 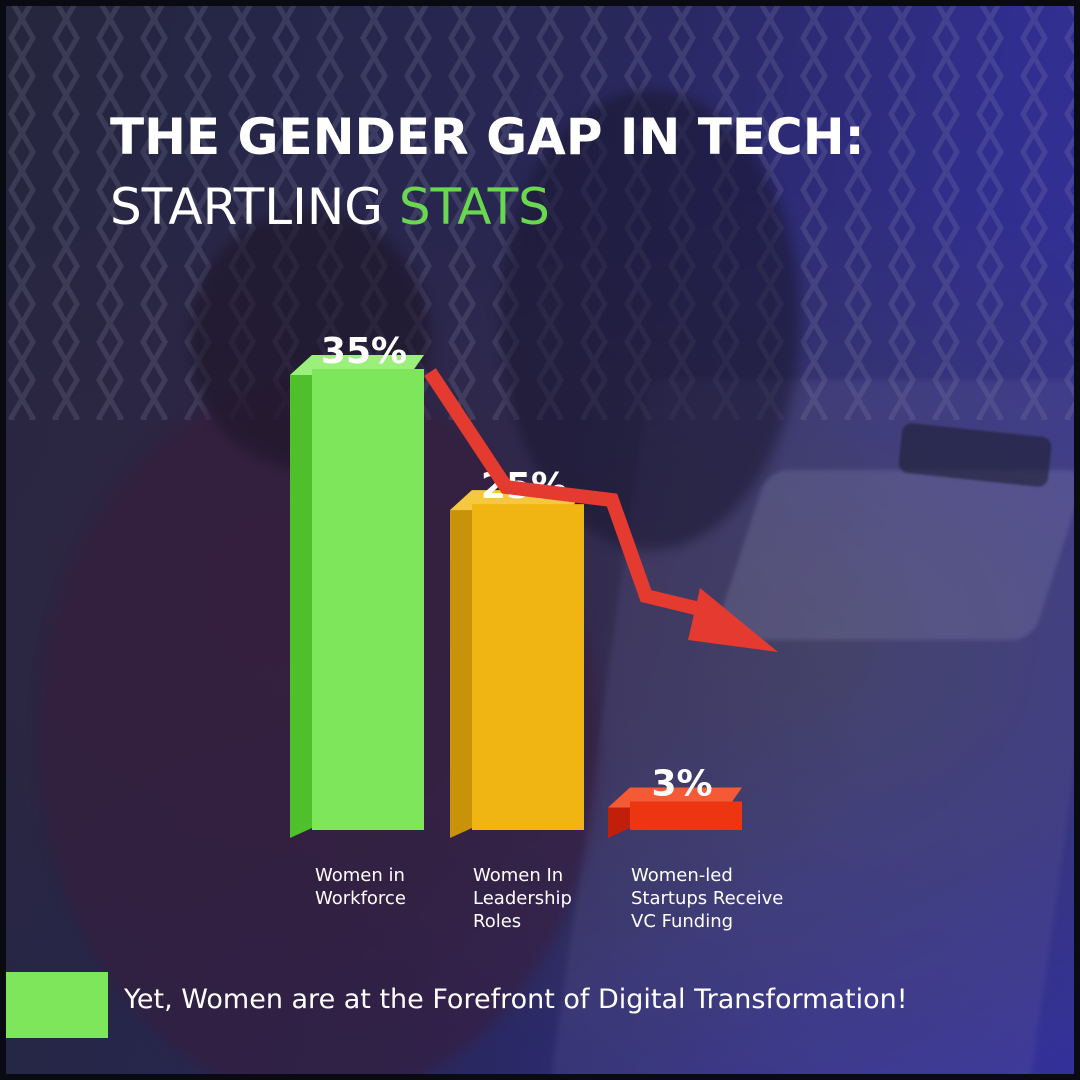 I want to click on category-label-2: Women In Leadership Roles, so click(x=558, y=898).